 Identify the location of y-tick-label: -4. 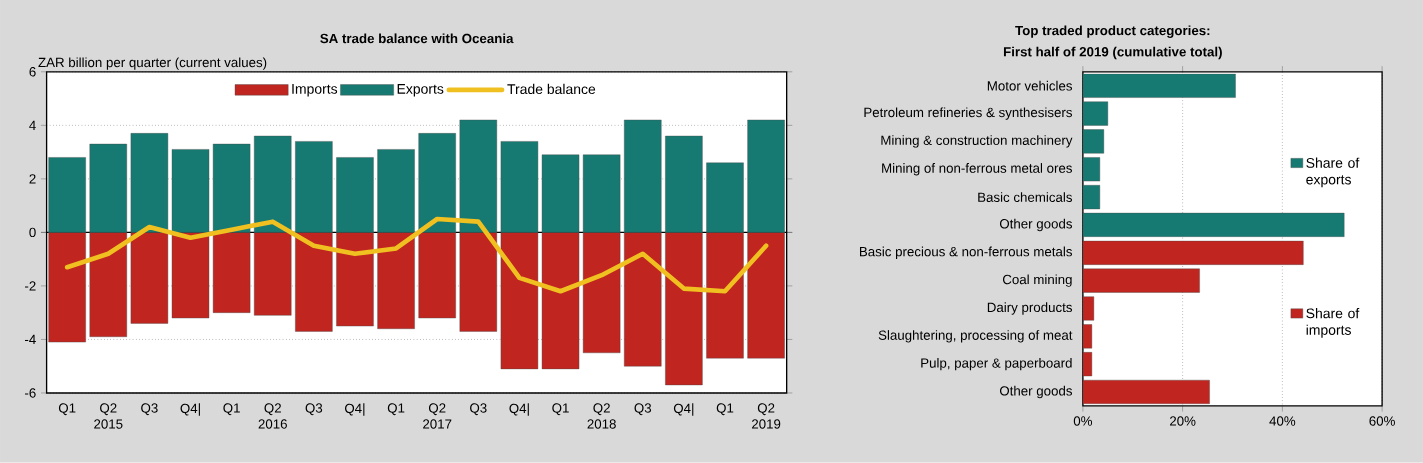
(30, 339).